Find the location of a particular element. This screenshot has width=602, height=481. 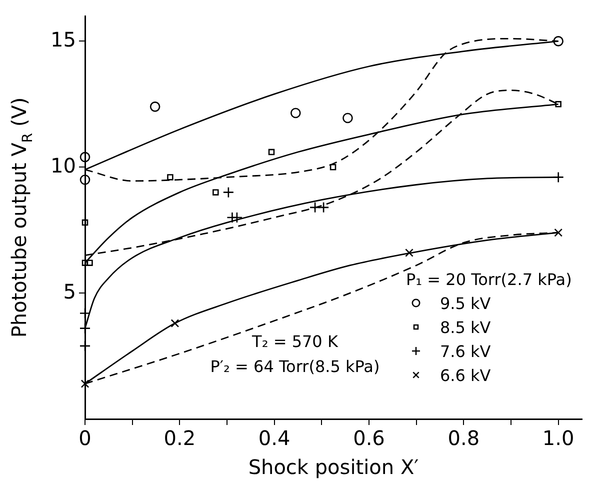

legend-label: 7.6 kV is located at coordinates (465, 351).